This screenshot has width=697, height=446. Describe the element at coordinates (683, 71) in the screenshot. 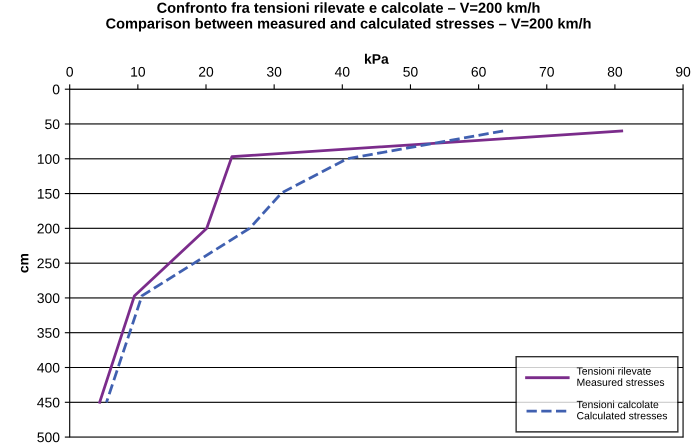

I see `x-tick-label: 90` at that location.